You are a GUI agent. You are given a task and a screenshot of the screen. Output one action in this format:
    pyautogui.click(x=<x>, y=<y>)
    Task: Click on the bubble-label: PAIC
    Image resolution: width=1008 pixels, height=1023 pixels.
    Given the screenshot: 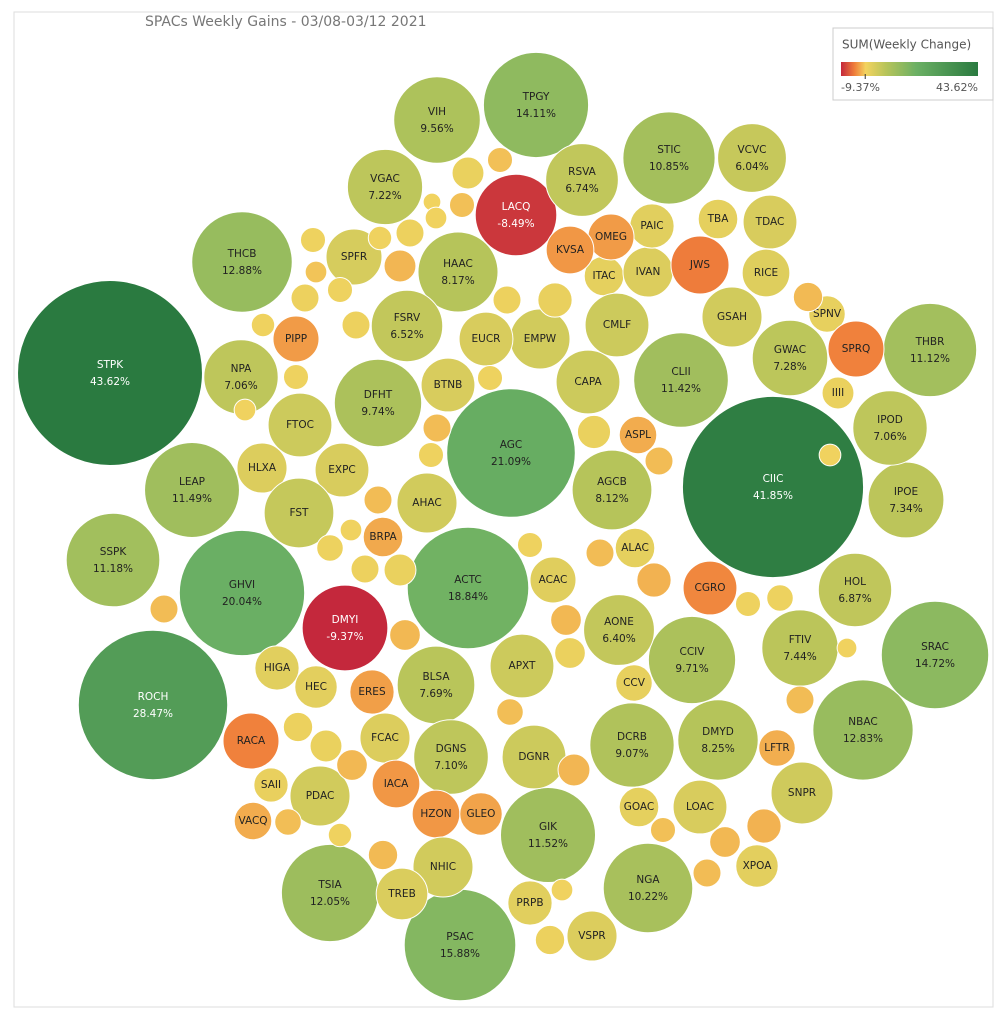 What is the action you would take?
    pyautogui.click(x=651, y=226)
    